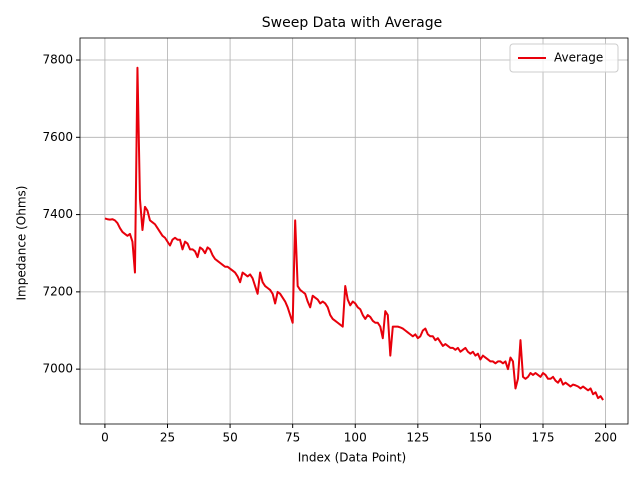 Image resolution: width=640 pixels, height=480 pixels. What do you see at coordinates (57, 369) in the screenshot?
I see `y-tick-label: 7000` at bounding box center [57, 369].